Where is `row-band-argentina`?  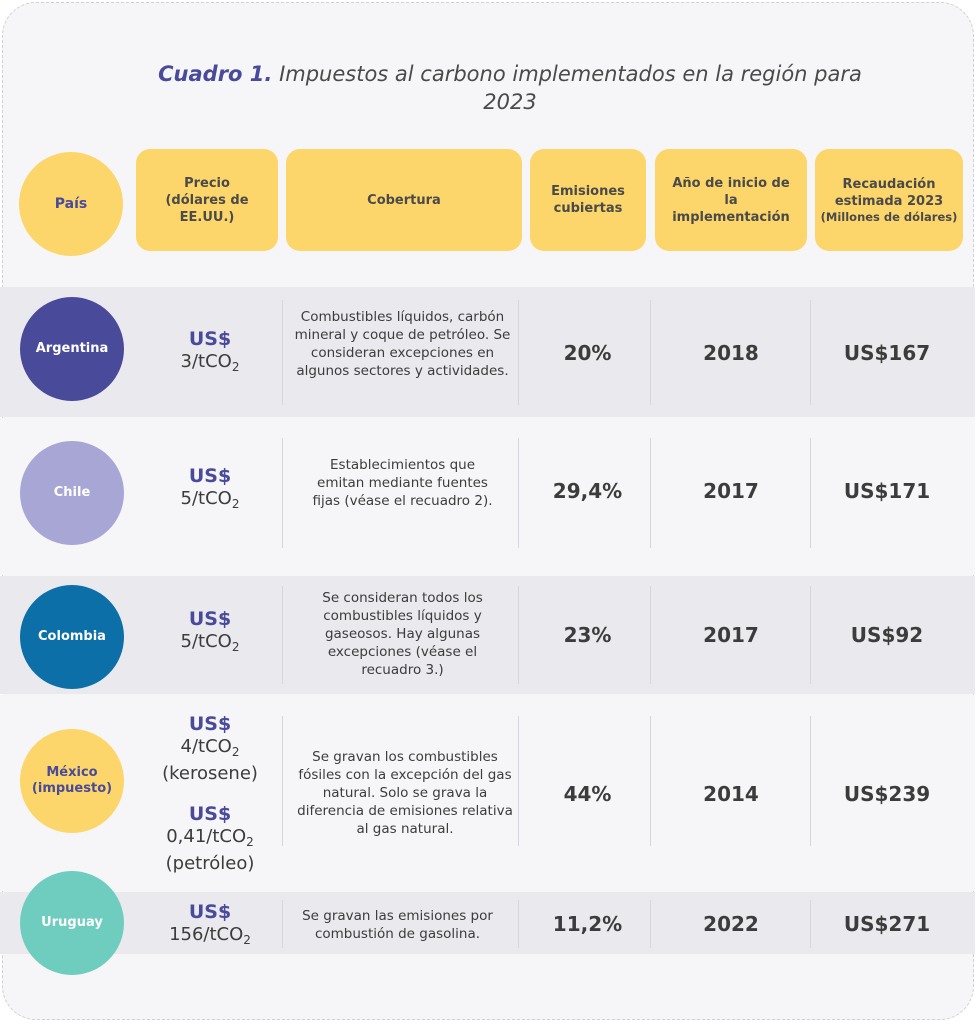
row-band-argentina is located at coordinates (487, 352).